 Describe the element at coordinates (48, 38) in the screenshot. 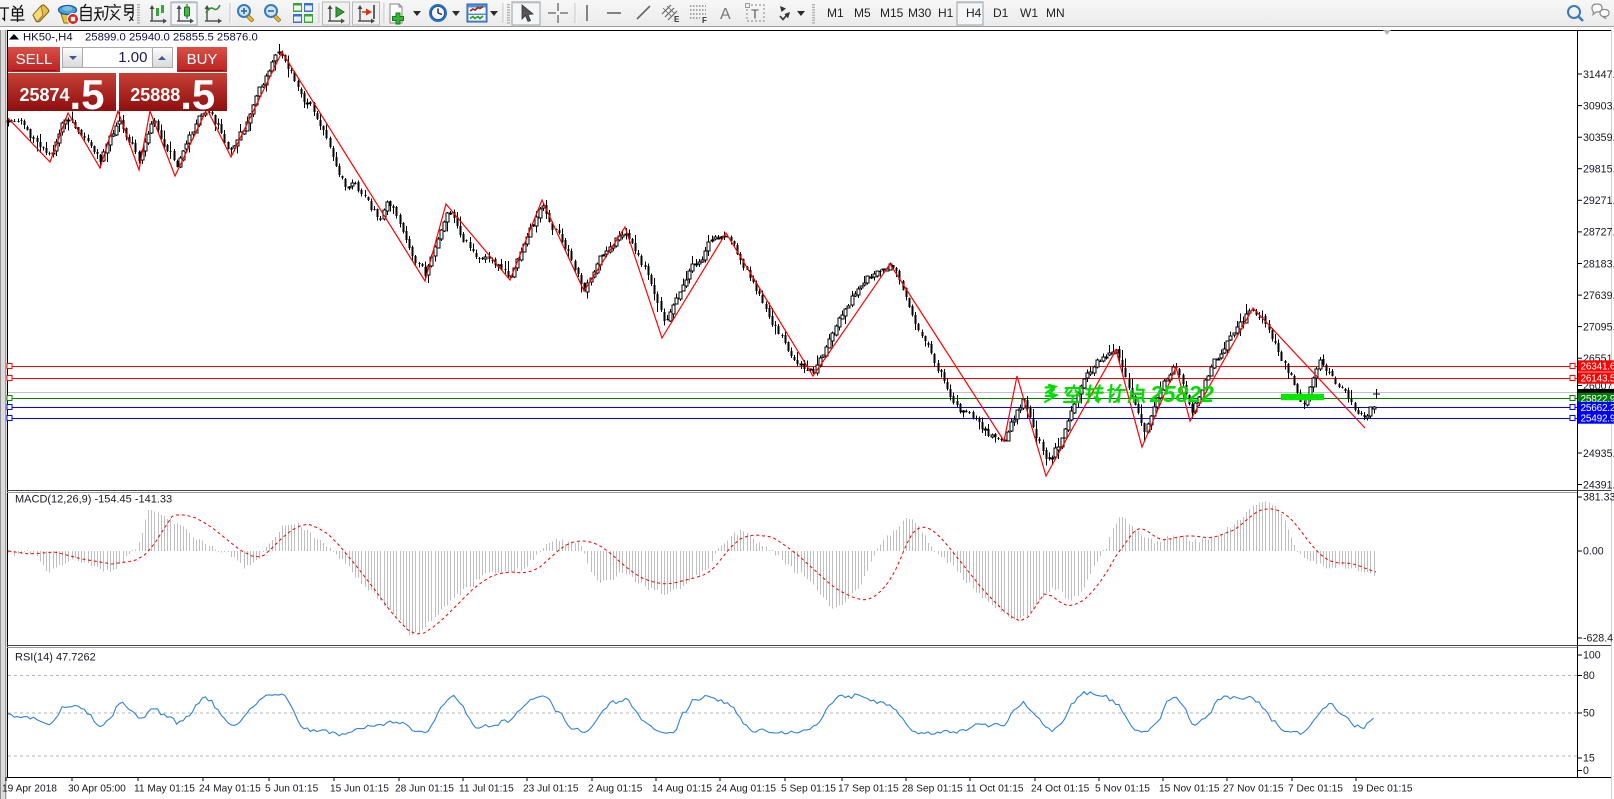

I see `svg-text: HK50-,H4` at that location.